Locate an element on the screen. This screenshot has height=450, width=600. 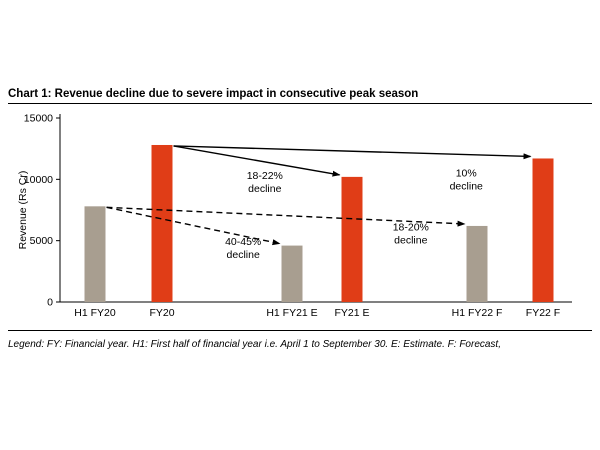
annotation-label: 40-45% is located at coordinates (243, 242).